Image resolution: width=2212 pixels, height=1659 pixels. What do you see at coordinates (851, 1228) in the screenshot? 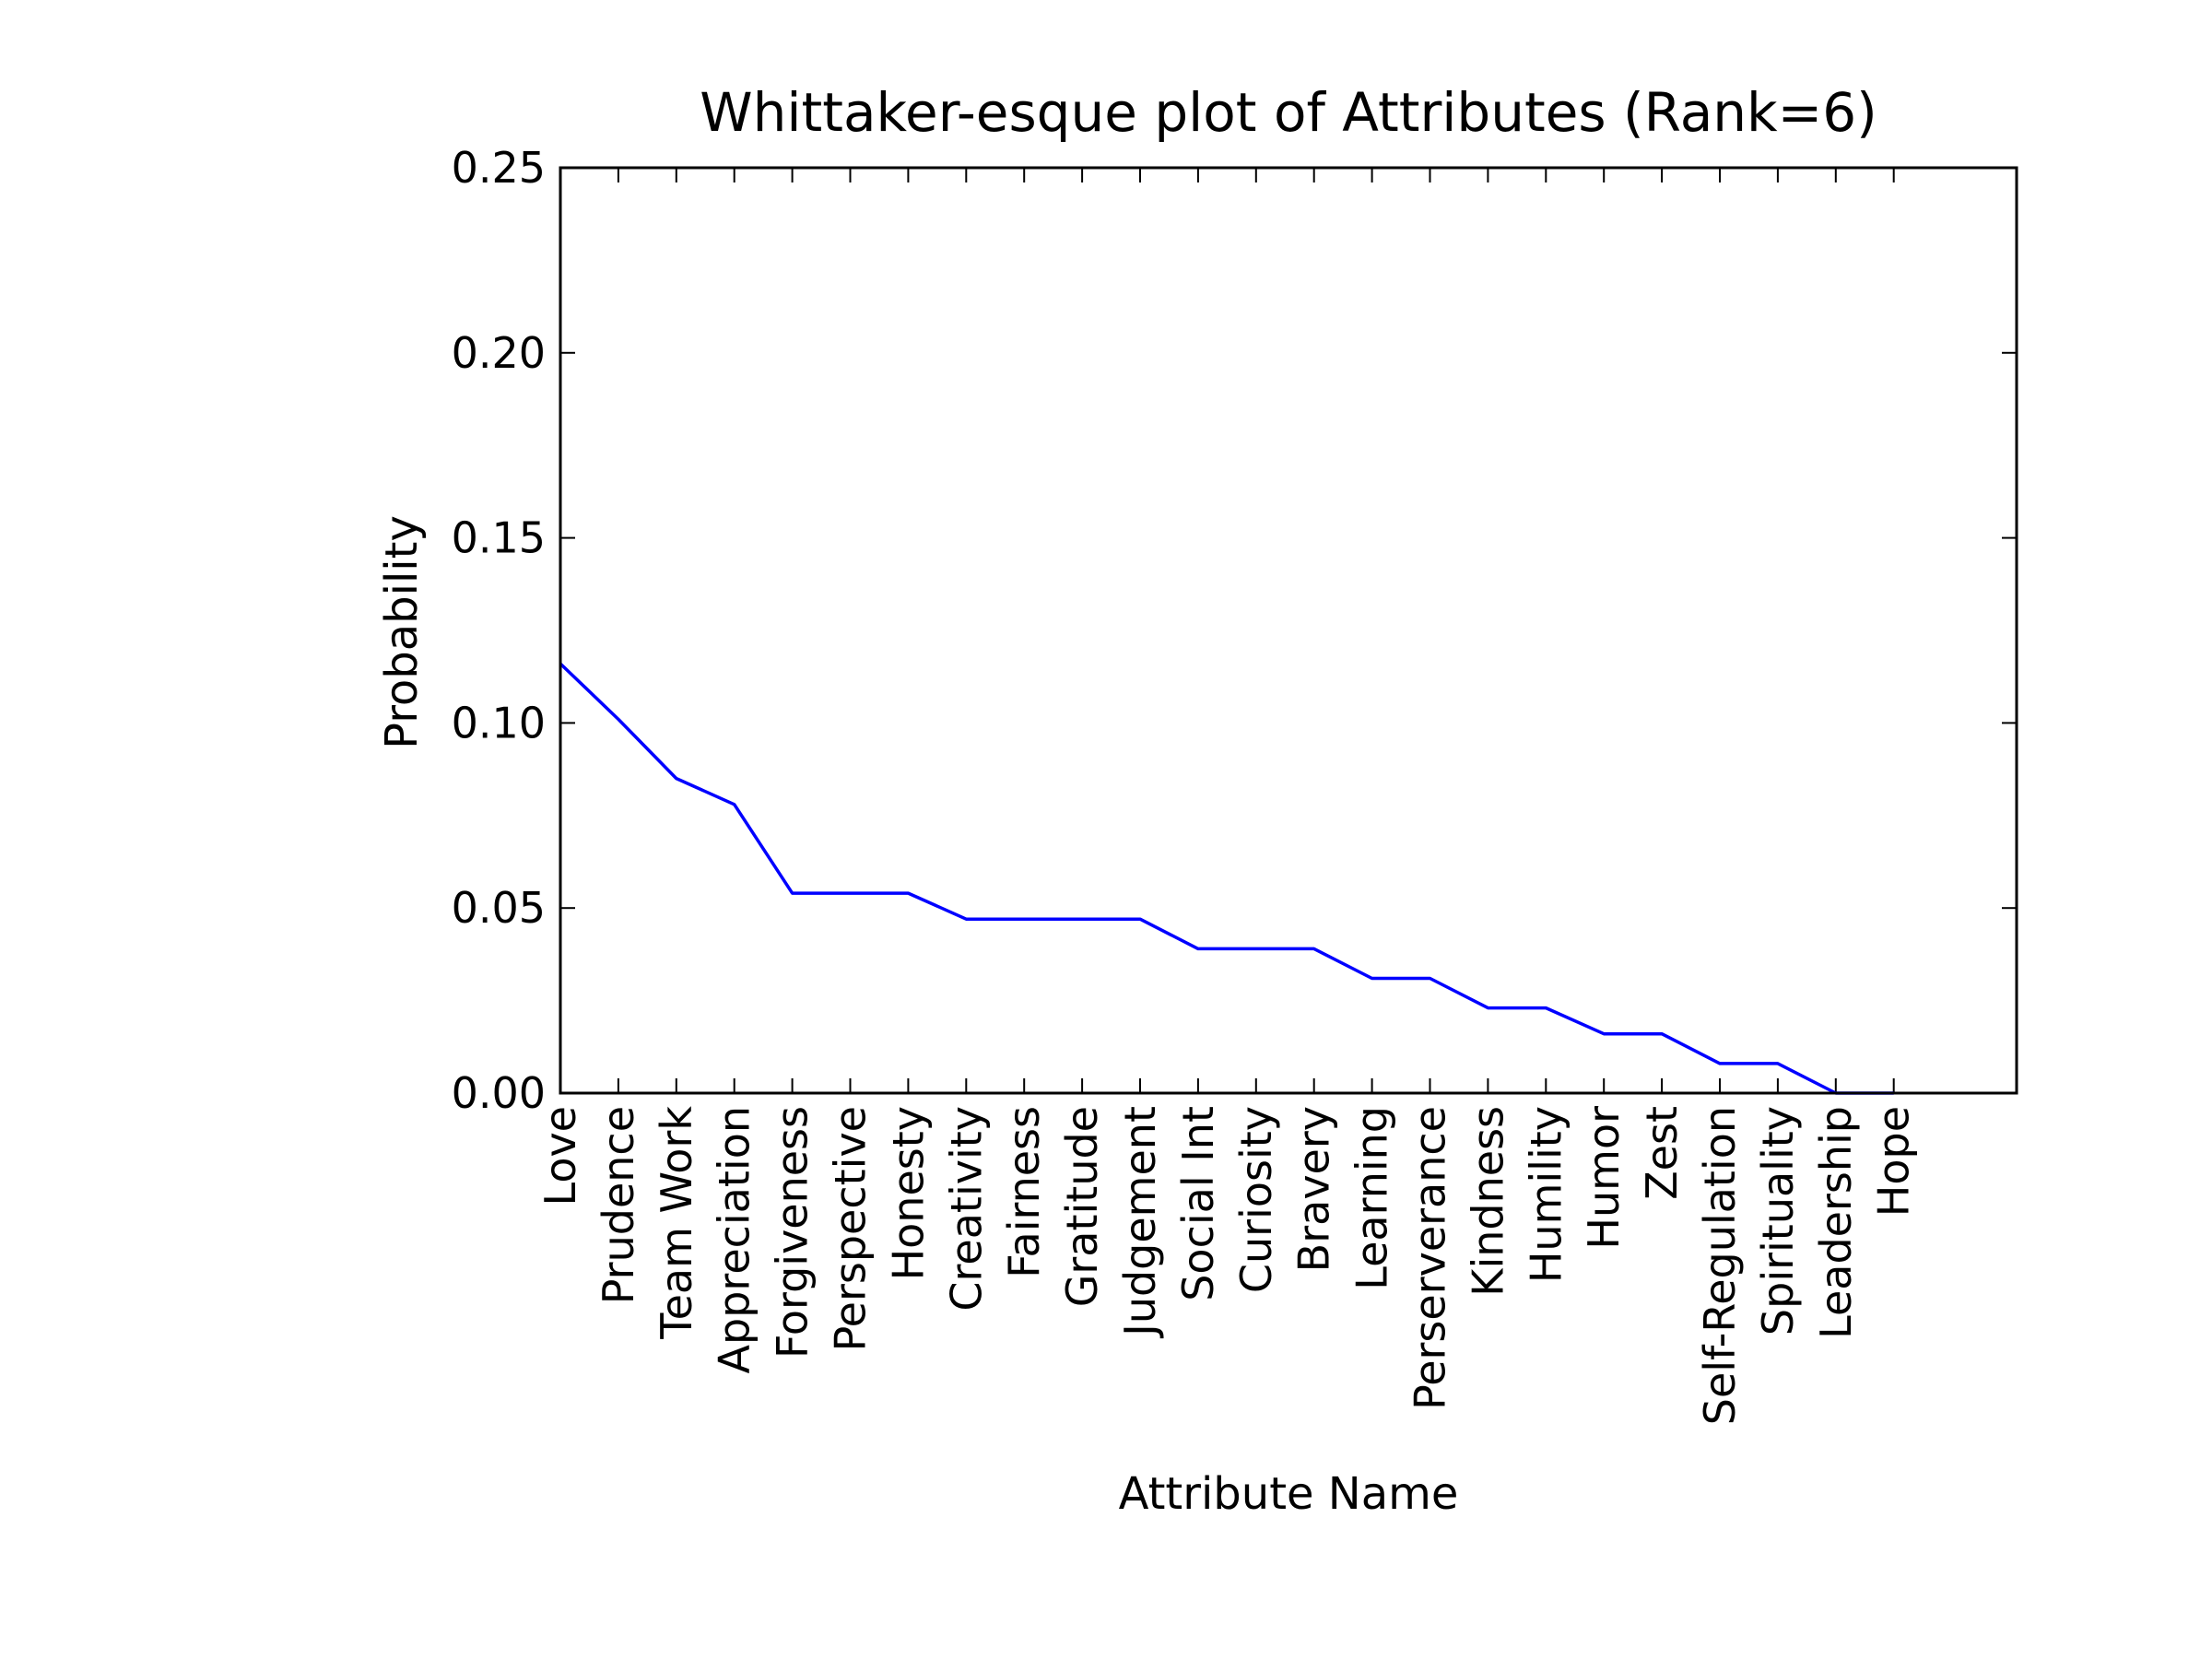
I see `x-tick-label: Perspective` at bounding box center [851, 1228].